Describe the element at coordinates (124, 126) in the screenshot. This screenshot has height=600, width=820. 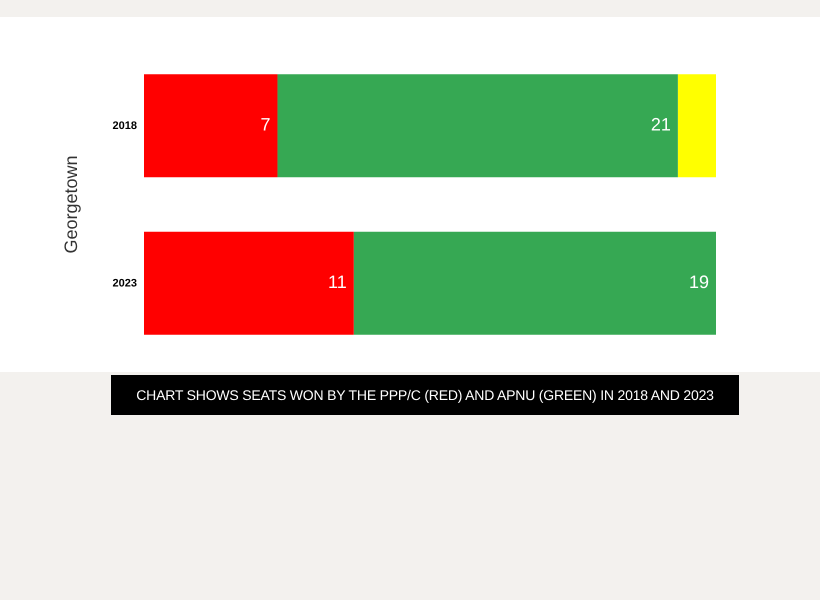
I see `y-tick-label: 2018` at that location.